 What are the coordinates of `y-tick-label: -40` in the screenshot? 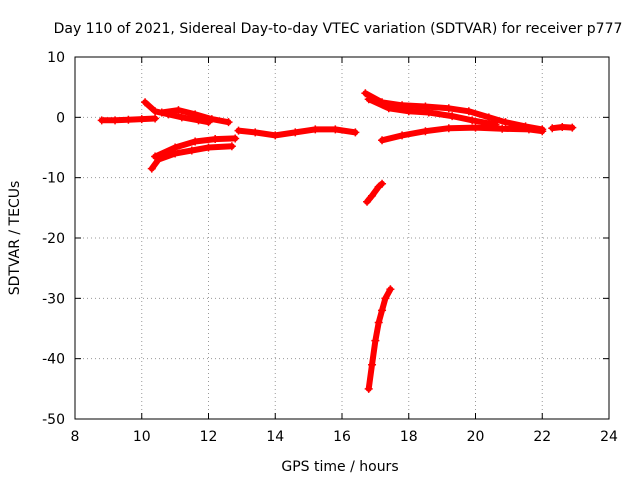 It's located at (53, 360).